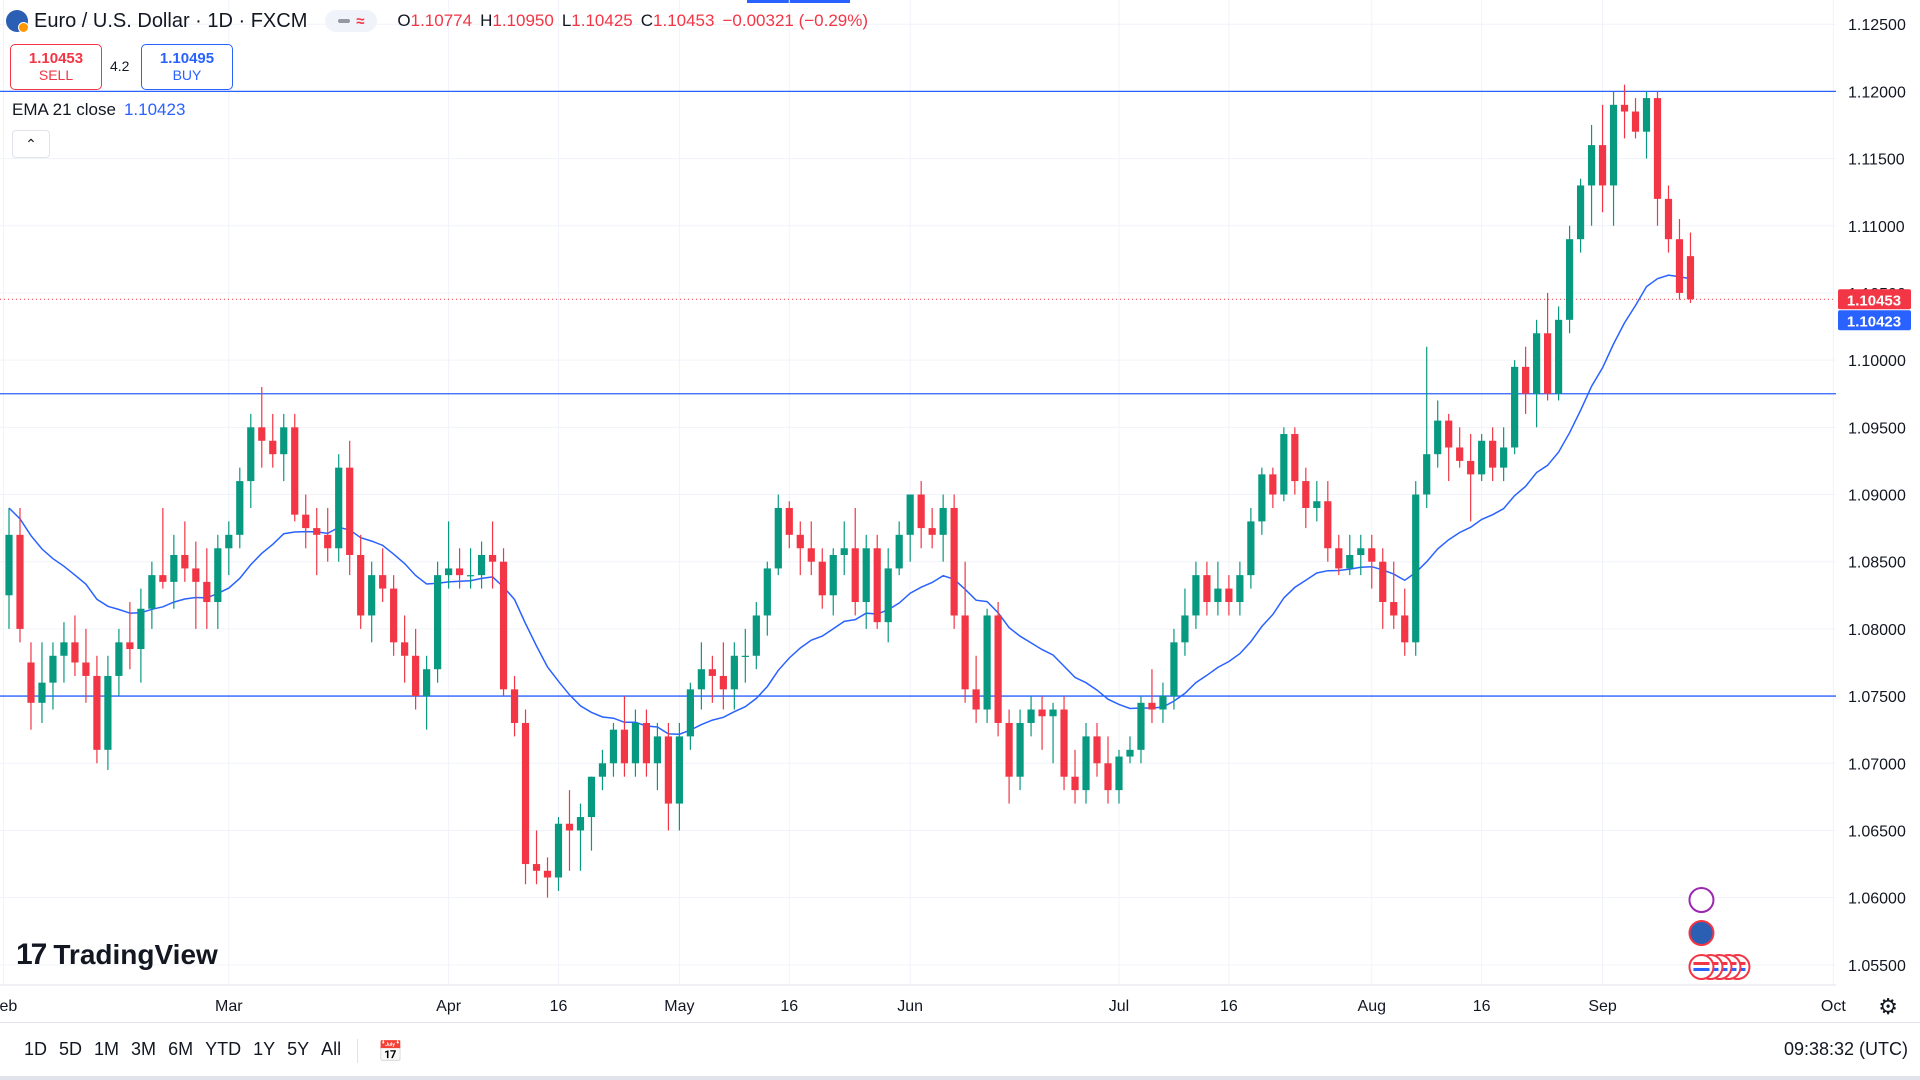 The image size is (1920, 1080). What do you see at coordinates (1701, 967) in the screenshot?
I see `us-event-icon` at bounding box center [1701, 967].